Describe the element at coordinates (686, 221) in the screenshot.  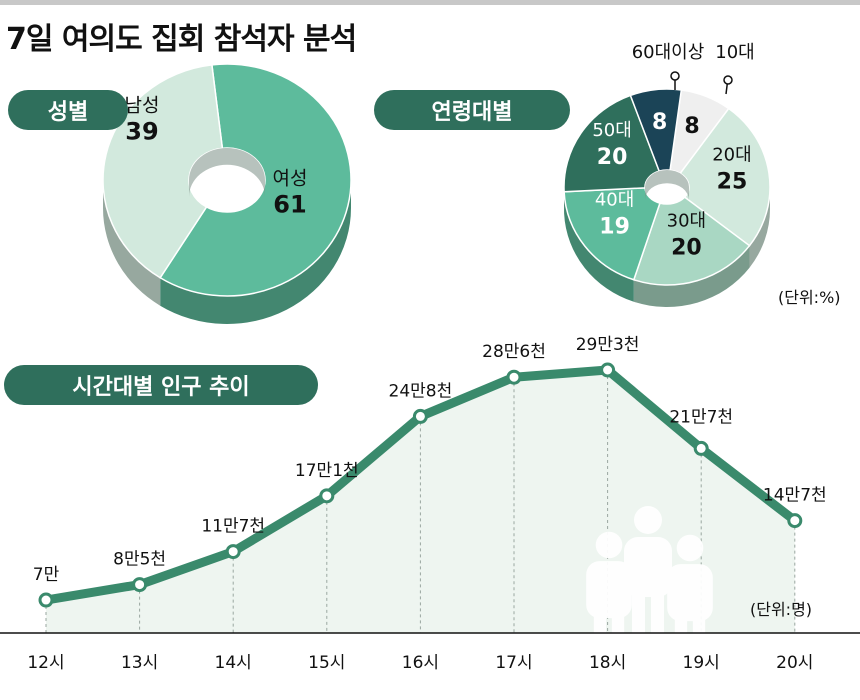
I see `age-slice-30s-label: 30대` at that location.